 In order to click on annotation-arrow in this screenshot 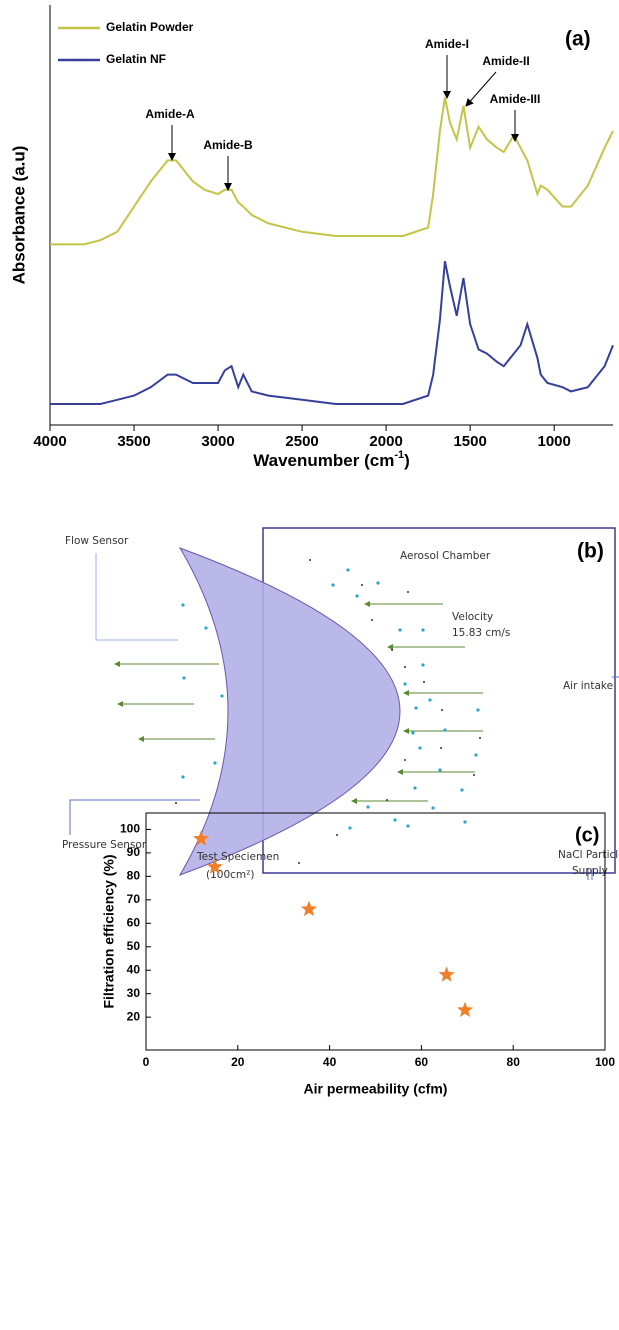, I will do `click(481, 89)`.